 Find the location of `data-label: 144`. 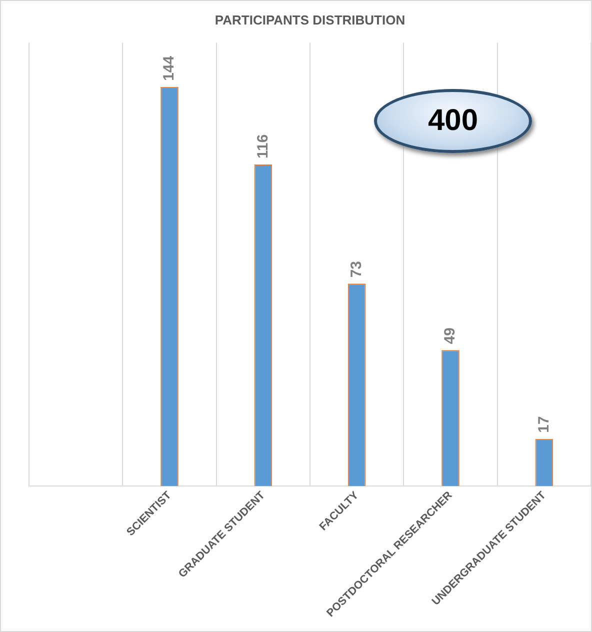

data-label: 144 is located at coordinates (169, 68).